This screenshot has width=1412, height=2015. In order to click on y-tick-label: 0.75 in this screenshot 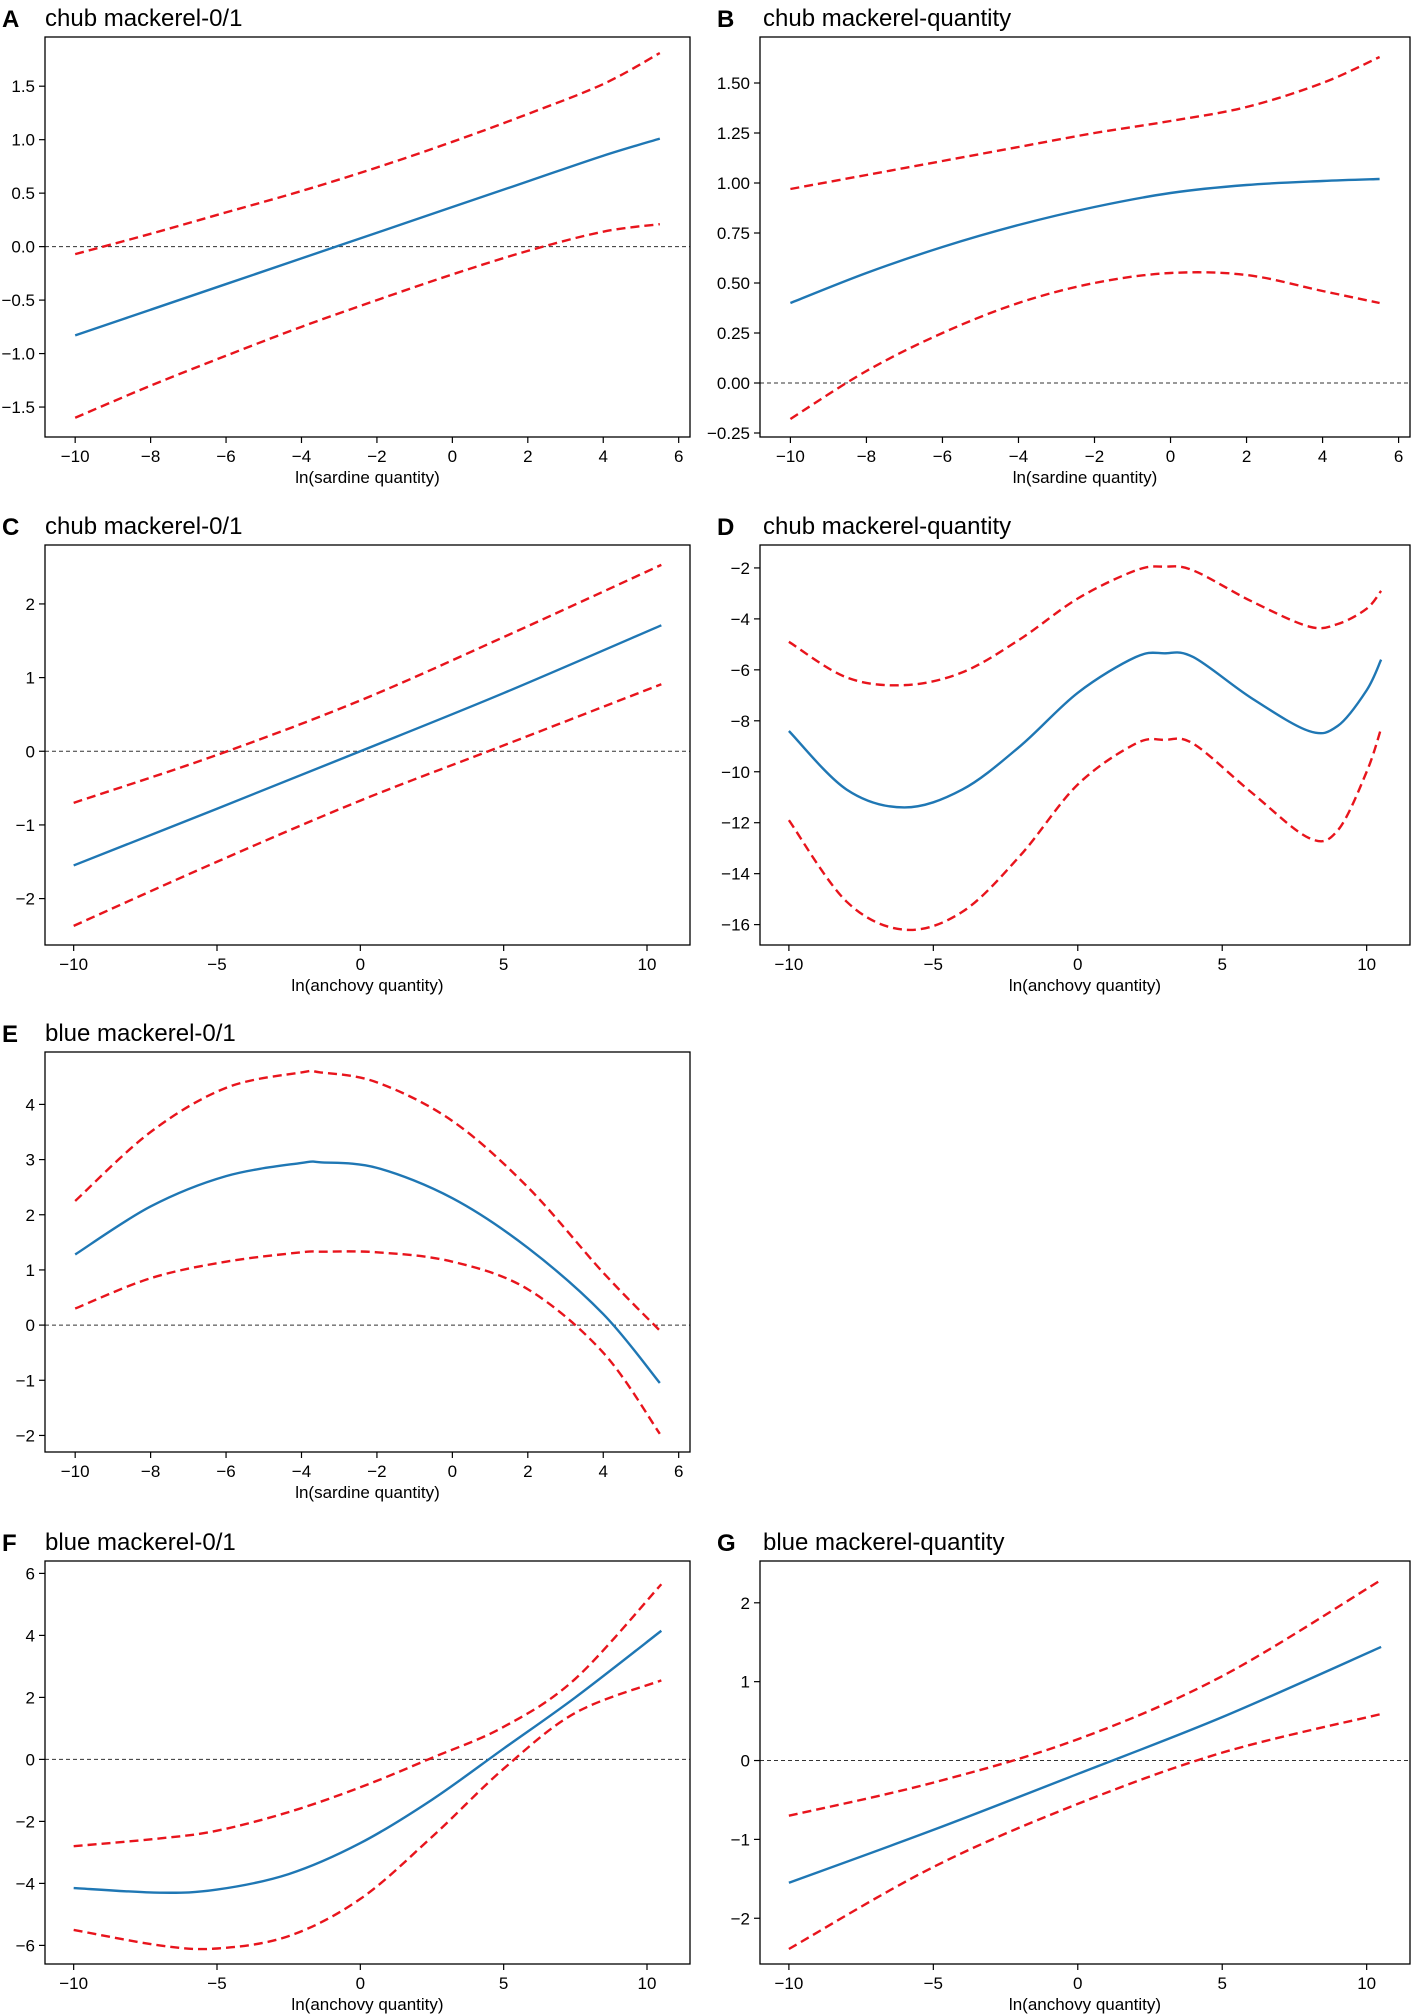, I will do `click(733, 233)`.